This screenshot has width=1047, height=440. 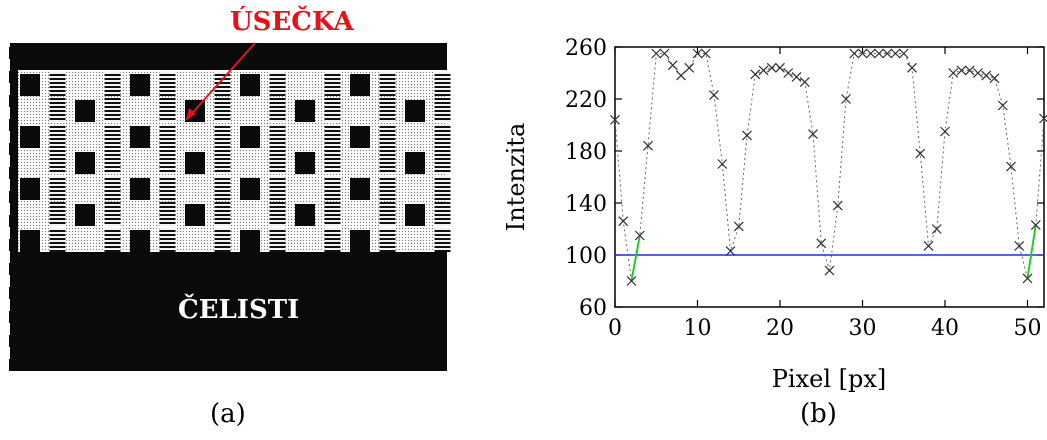 I want to click on caption-a: (a), so click(x=228, y=414).